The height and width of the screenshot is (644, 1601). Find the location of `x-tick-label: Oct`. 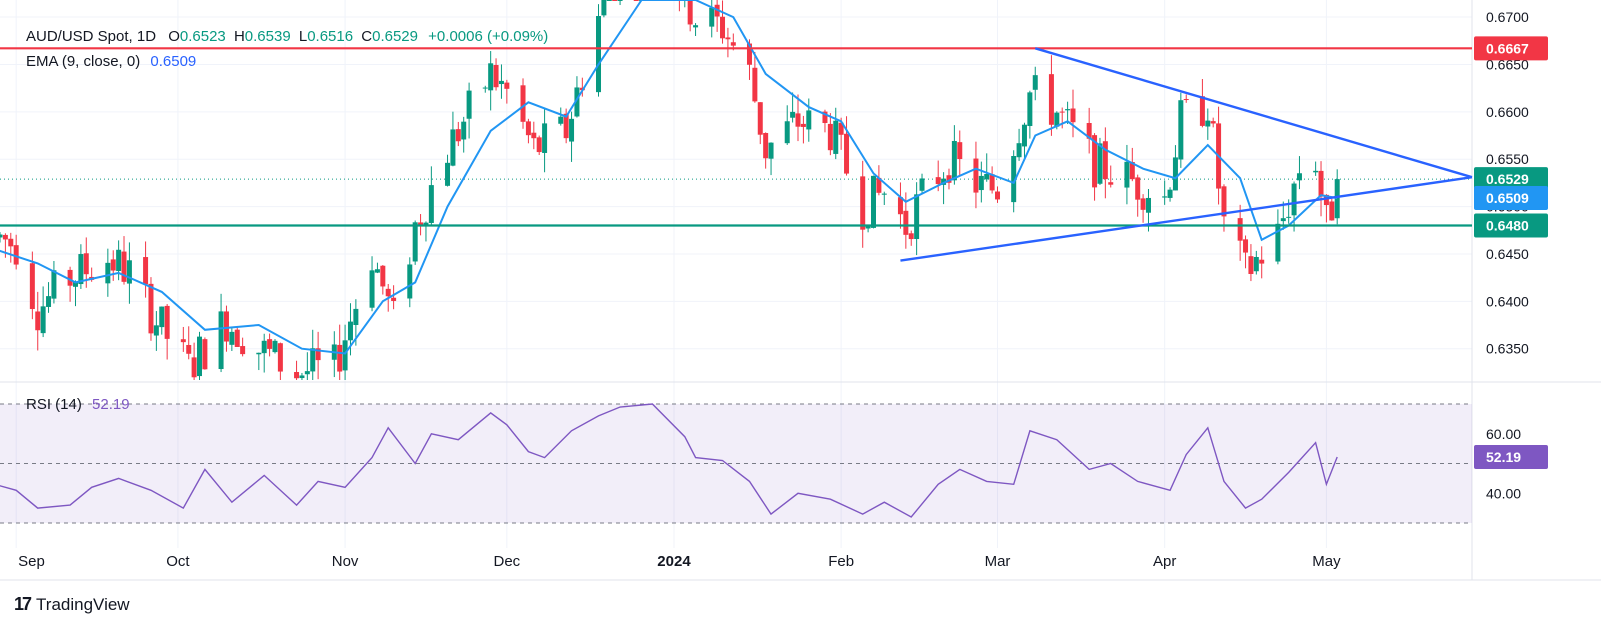

x-tick-label: Oct is located at coordinates (178, 561).